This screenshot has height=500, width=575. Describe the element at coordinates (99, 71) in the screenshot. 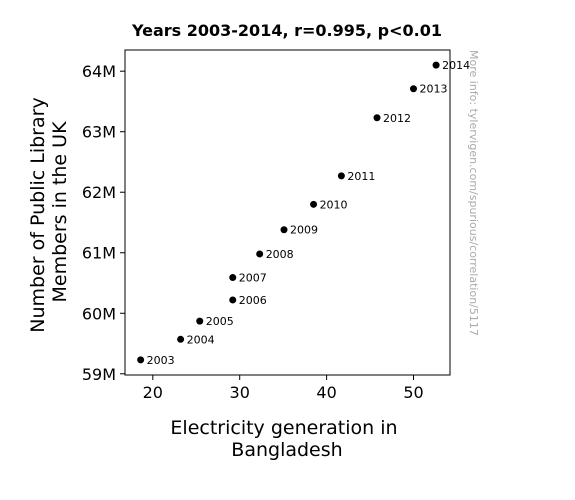

I see `y-tick-label: 64M` at that location.